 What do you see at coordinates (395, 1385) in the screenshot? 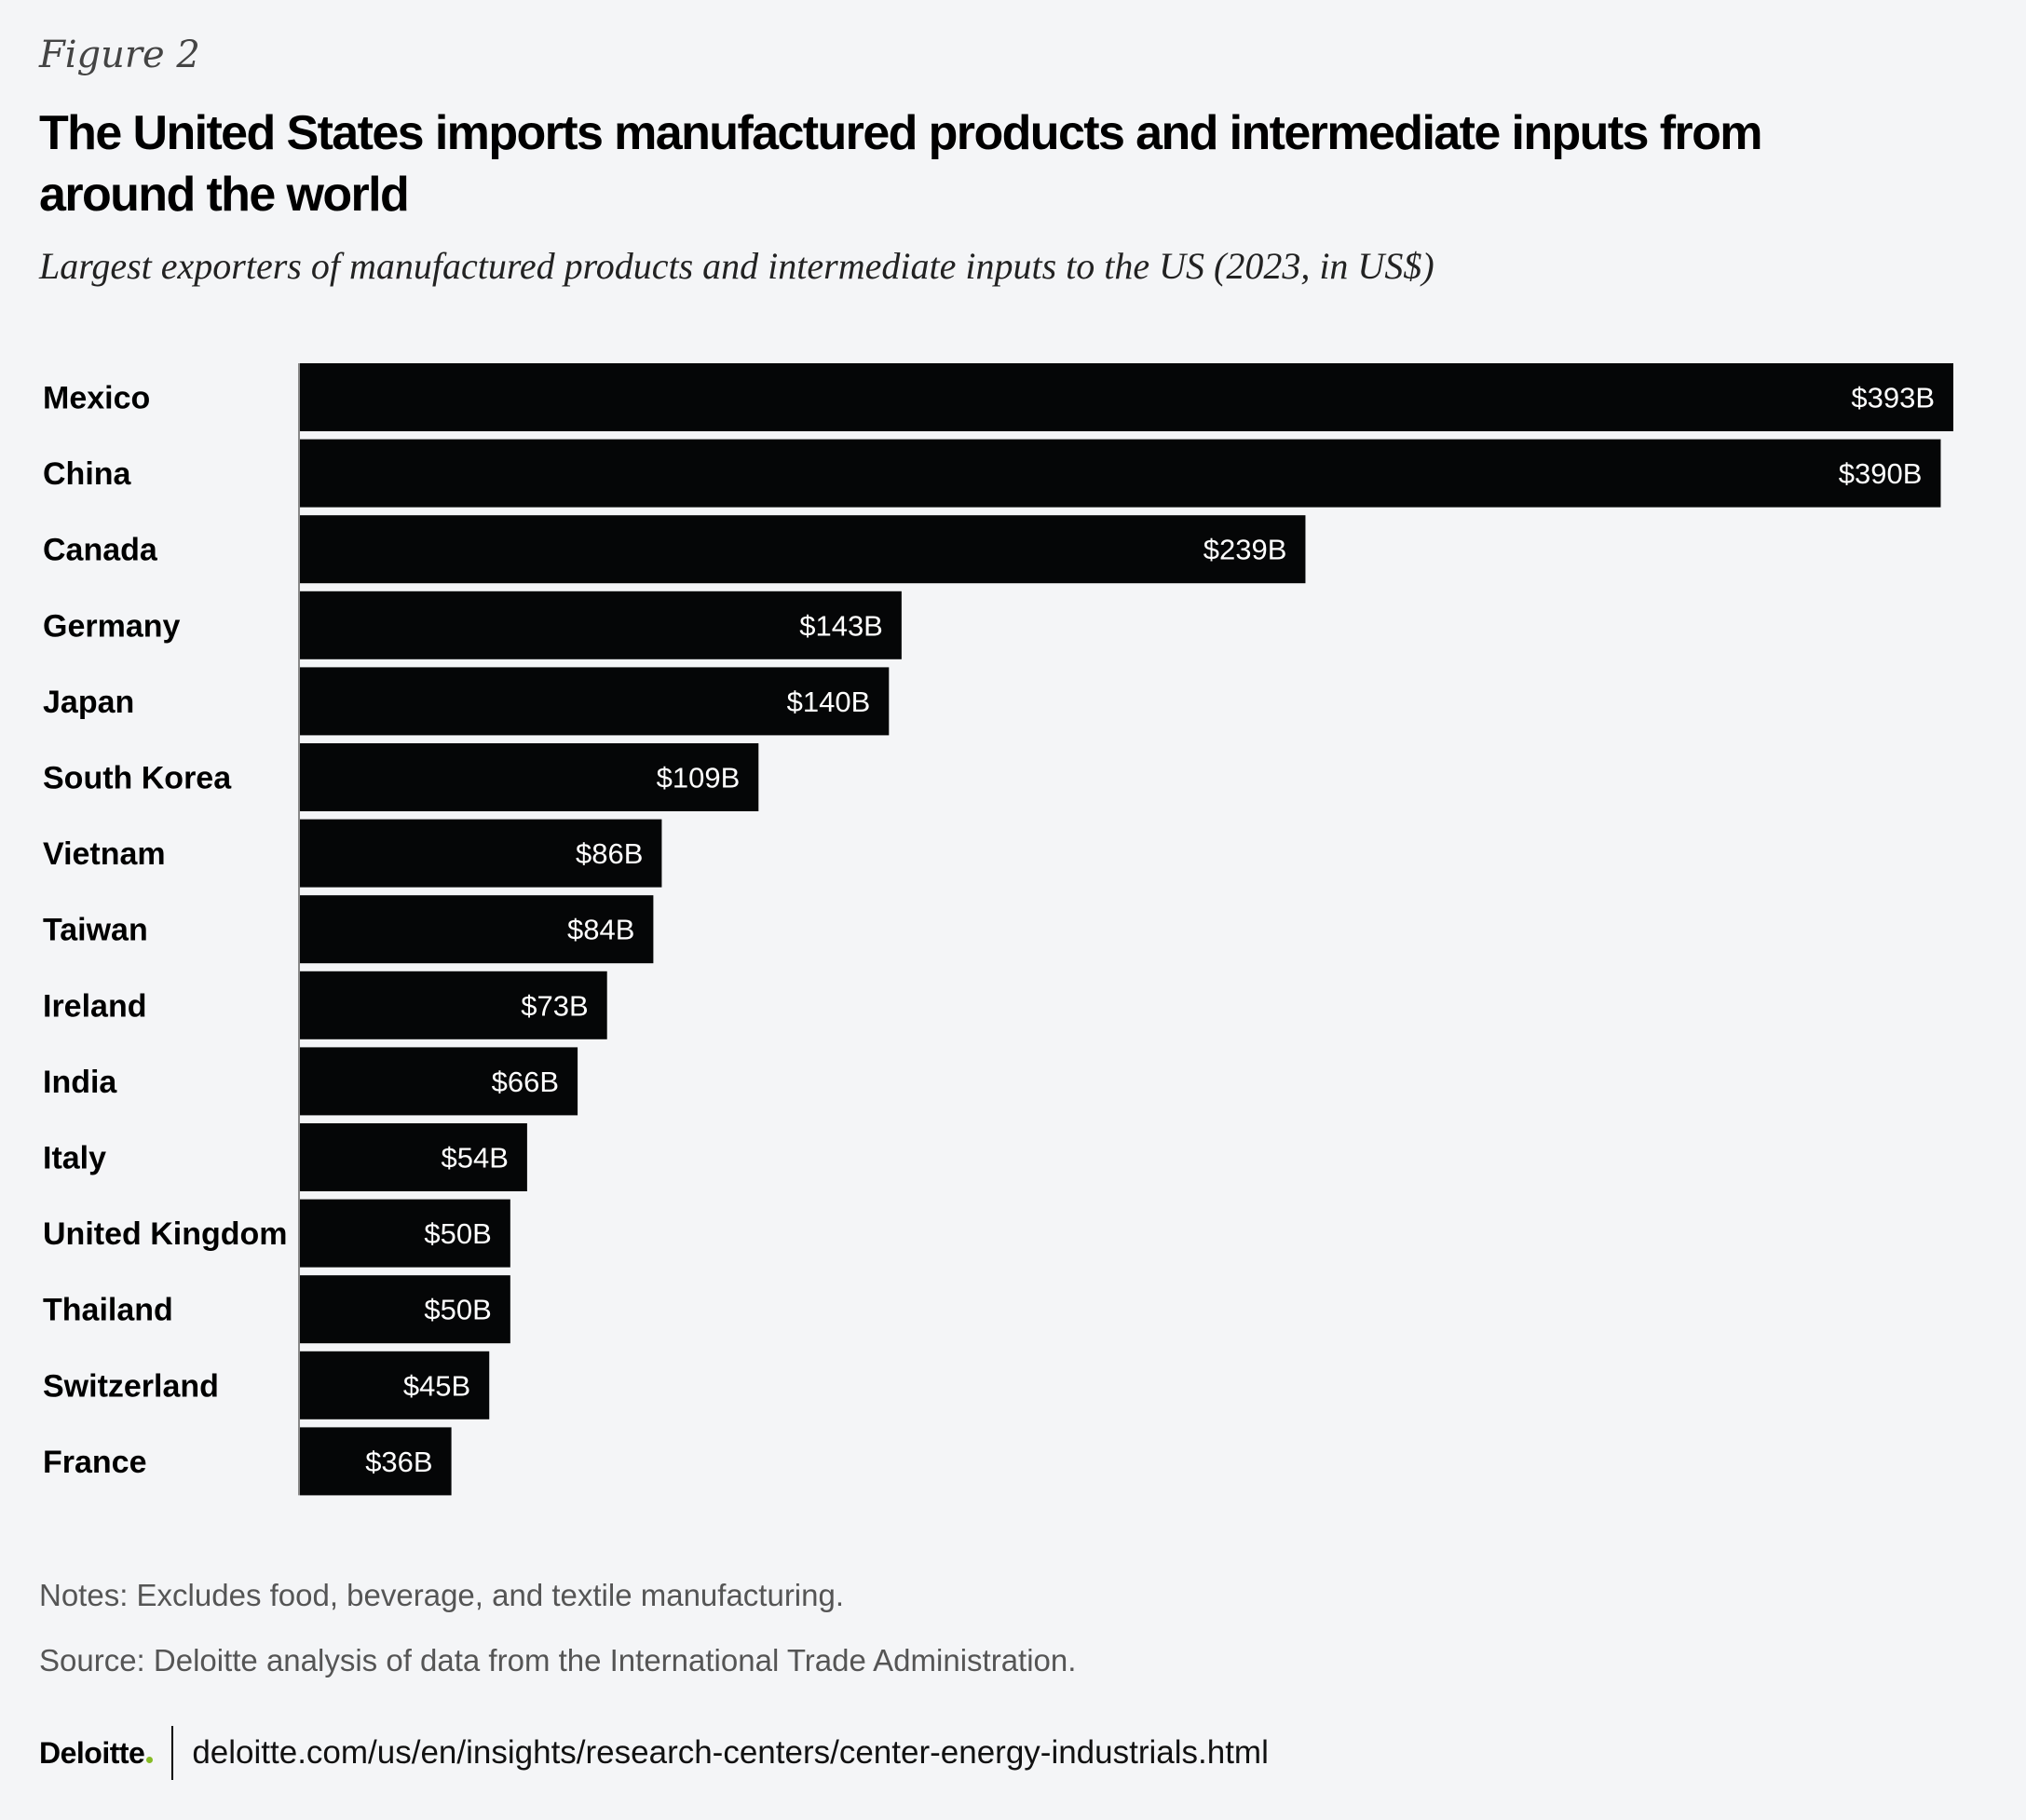
I see `bar-switzerland` at bounding box center [395, 1385].